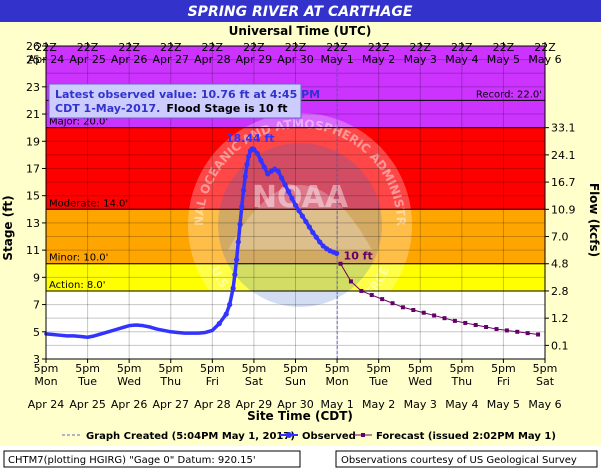  I want to click on top-tick-hour-7: 22Z, so click(337, 47).